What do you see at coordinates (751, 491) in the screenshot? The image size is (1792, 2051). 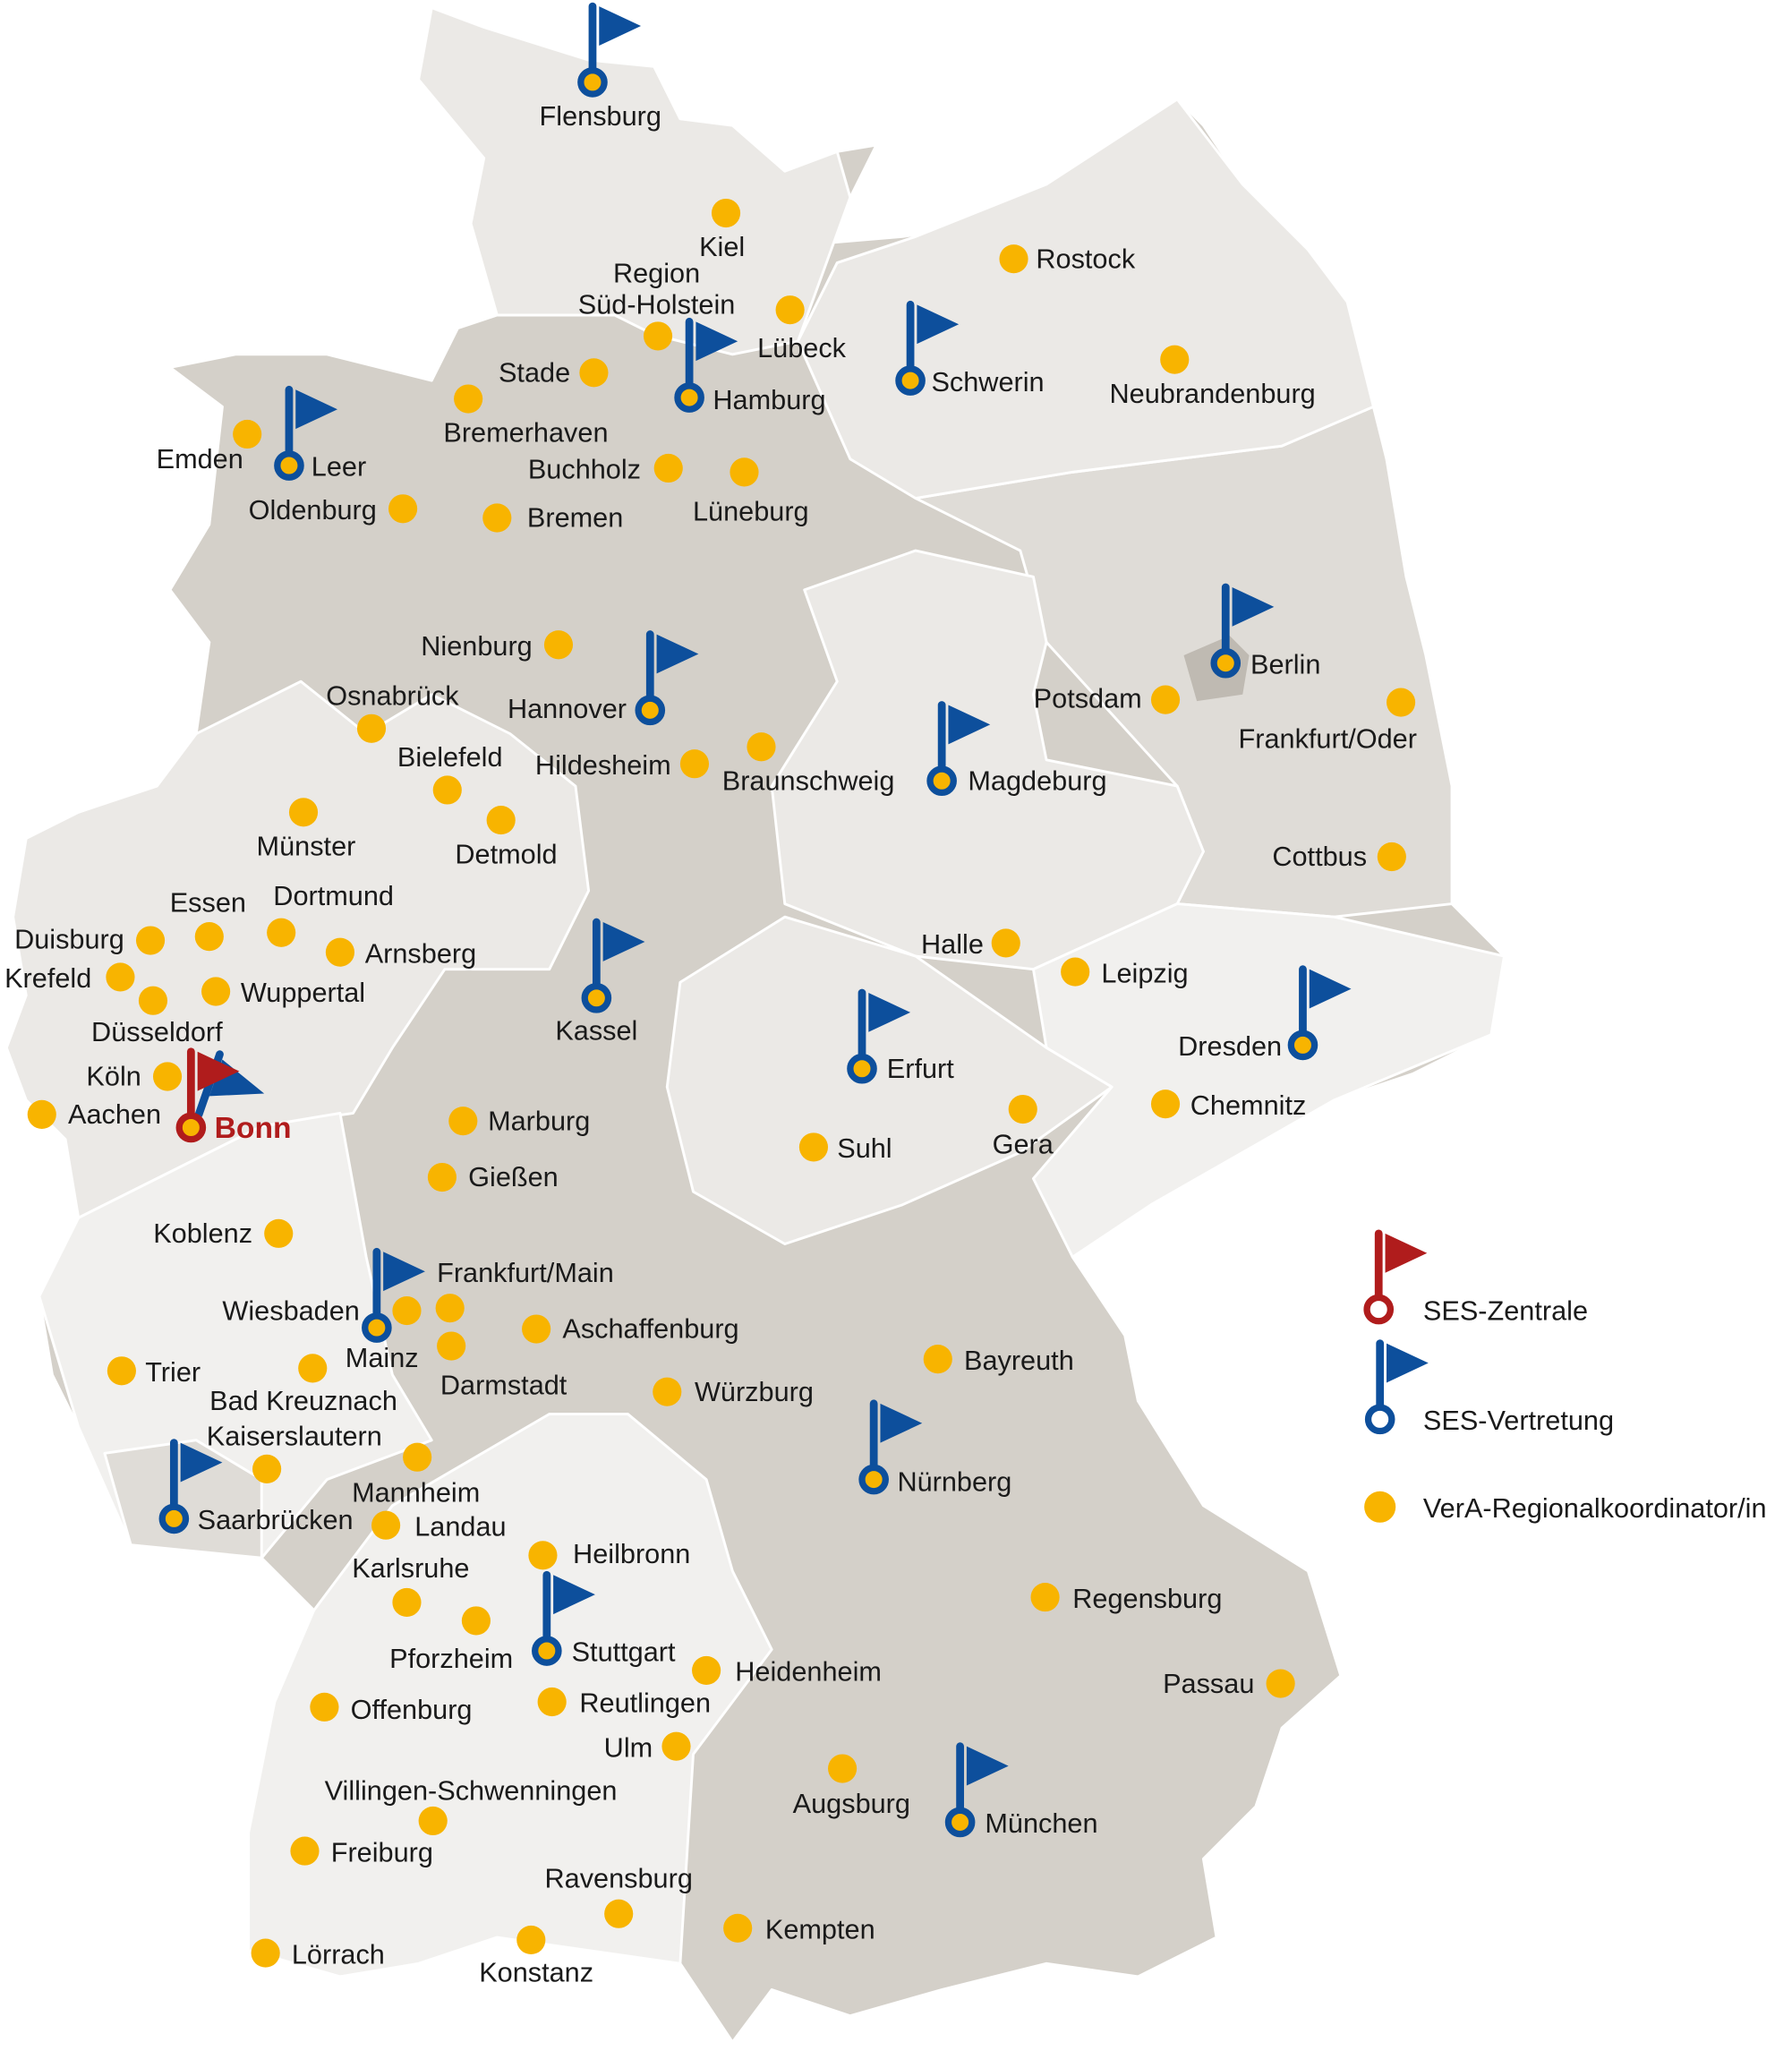 I see `vera-marker-lüneburg: Lüneburg` at bounding box center [751, 491].